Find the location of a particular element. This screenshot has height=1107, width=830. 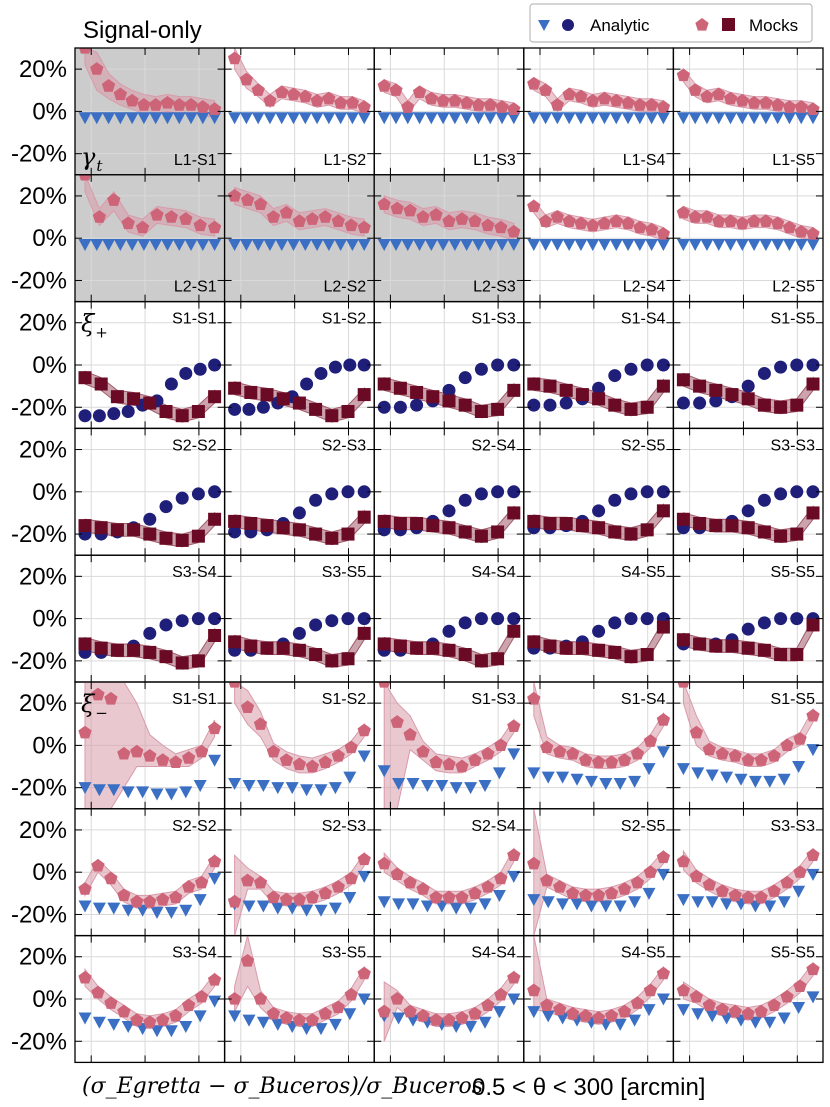

panel-l2-s3-row1: L2-S3 is located at coordinates (449, 238).